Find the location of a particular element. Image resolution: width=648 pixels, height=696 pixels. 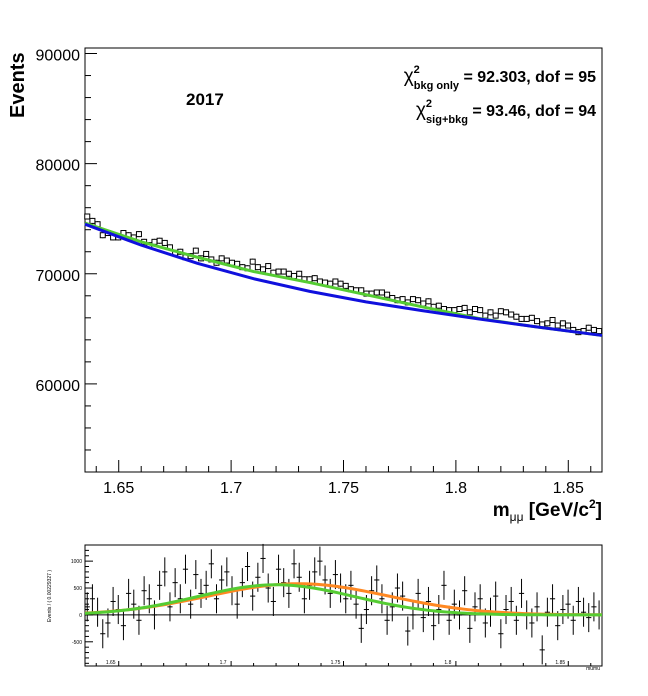

y-tick-label: 1000 is located at coordinates (76, 562).